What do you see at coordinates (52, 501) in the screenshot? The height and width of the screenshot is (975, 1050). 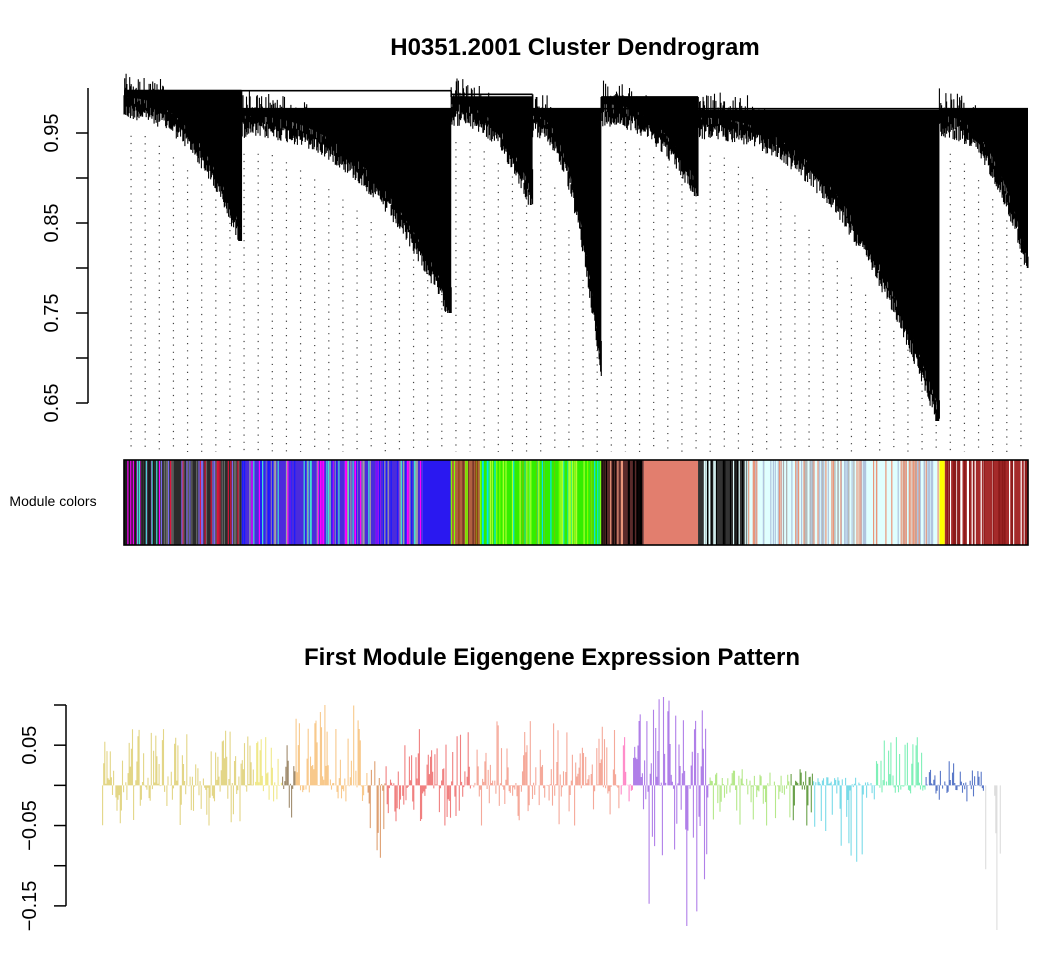 I see `module-colors-label: Module colors` at bounding box center [52, 501].